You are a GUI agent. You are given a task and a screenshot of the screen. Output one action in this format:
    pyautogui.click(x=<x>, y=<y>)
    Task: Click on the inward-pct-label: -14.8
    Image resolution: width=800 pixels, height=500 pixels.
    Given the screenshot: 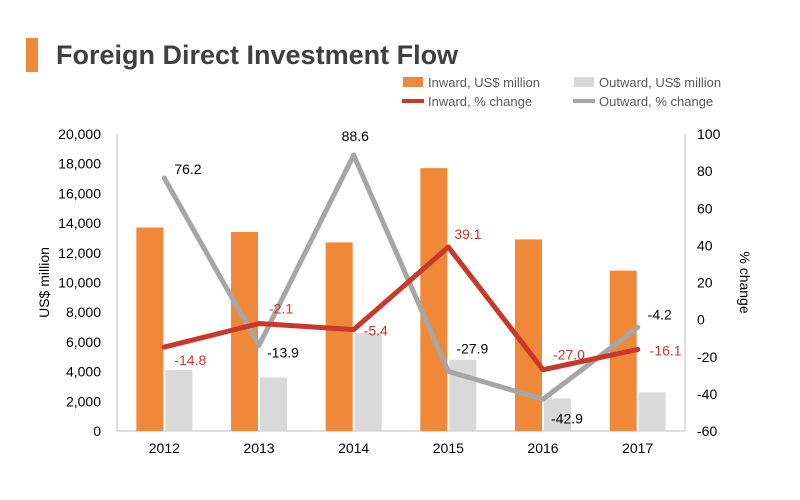 What is the action you would take?
    pyautogui.click(x=190, y=360)
    